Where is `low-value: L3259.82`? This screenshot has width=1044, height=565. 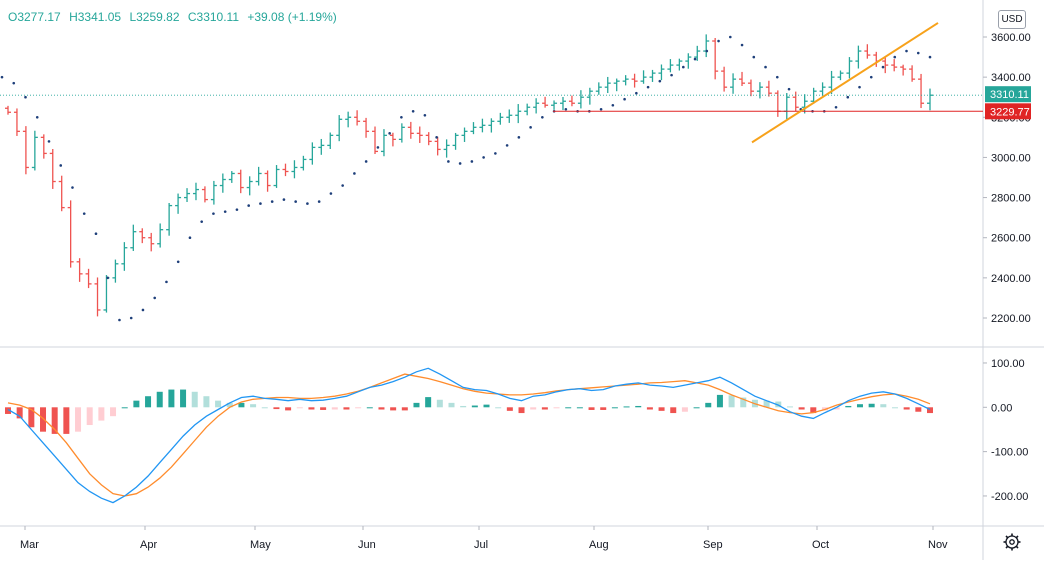 low-value: L3259.82 is located at coordinates (154, 17).